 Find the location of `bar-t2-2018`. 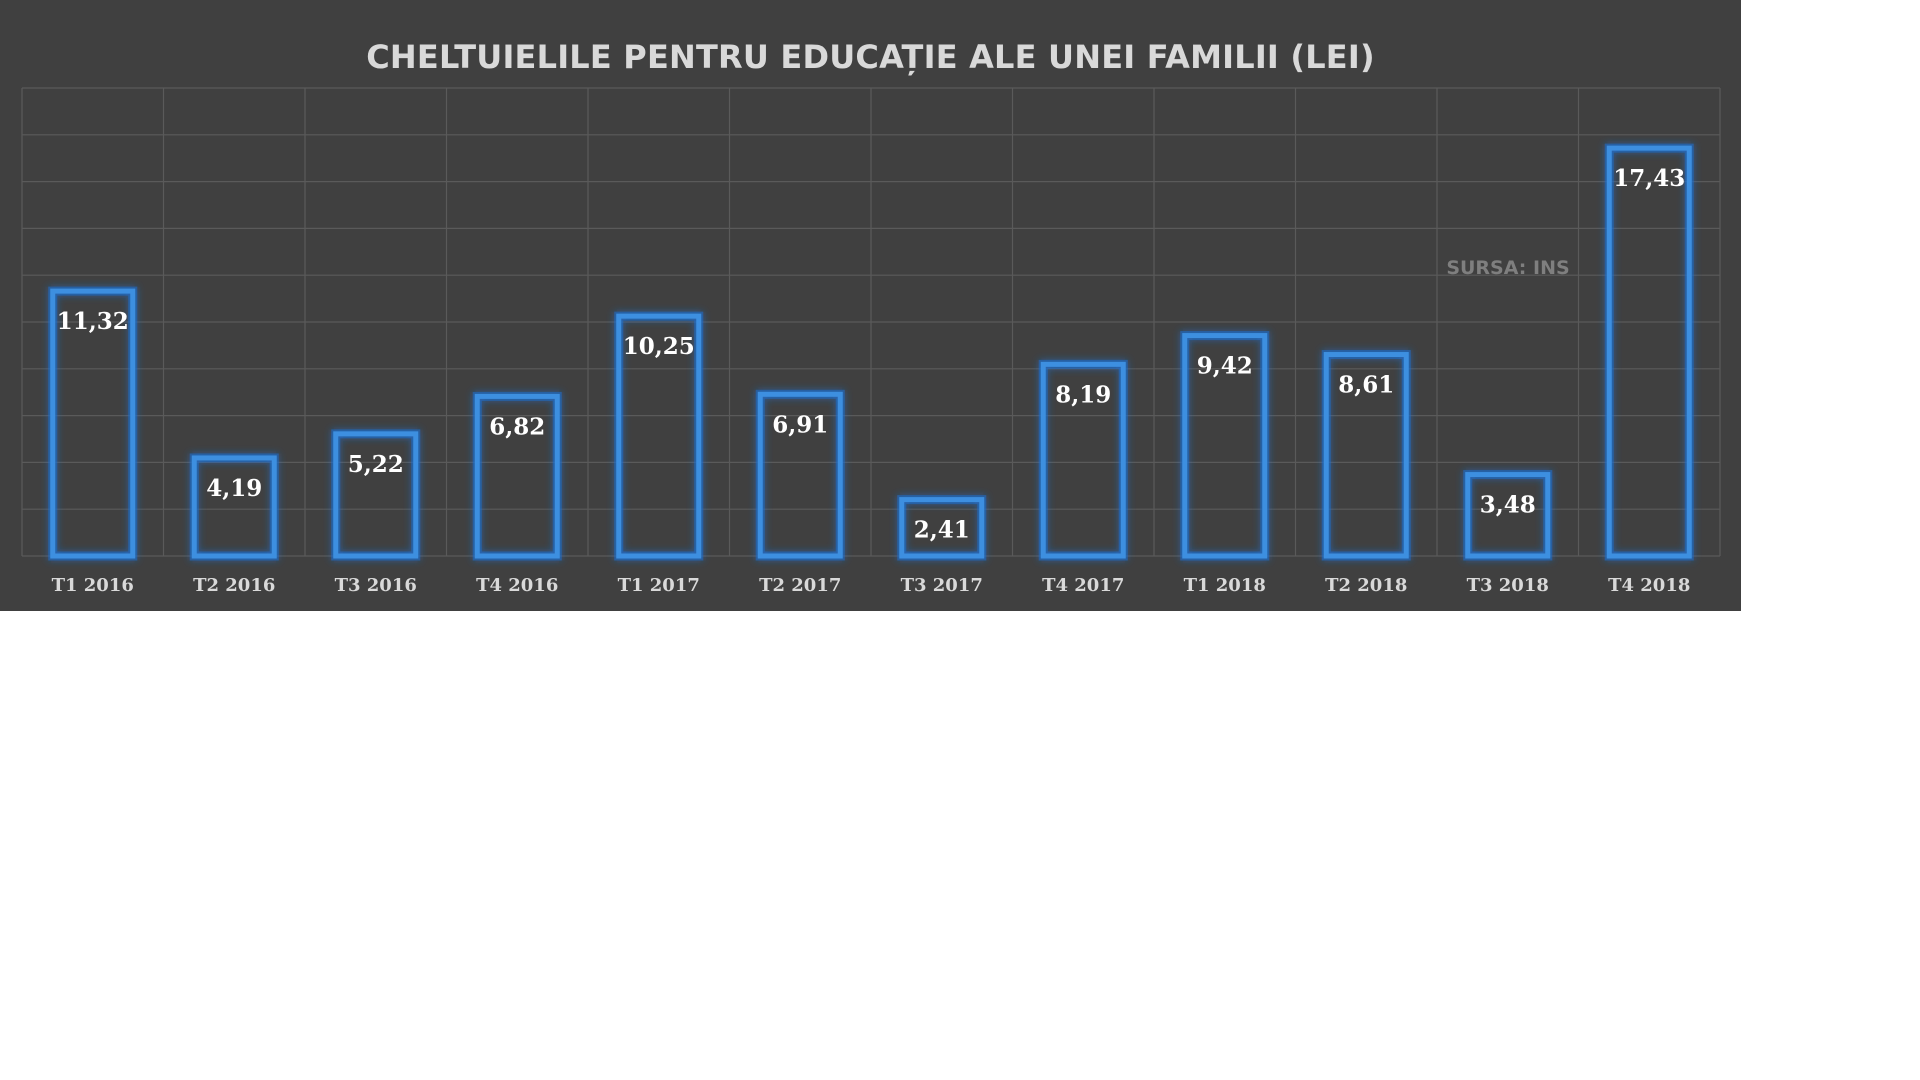

bar-t2-2018 is located at coordinates (1366, 455).